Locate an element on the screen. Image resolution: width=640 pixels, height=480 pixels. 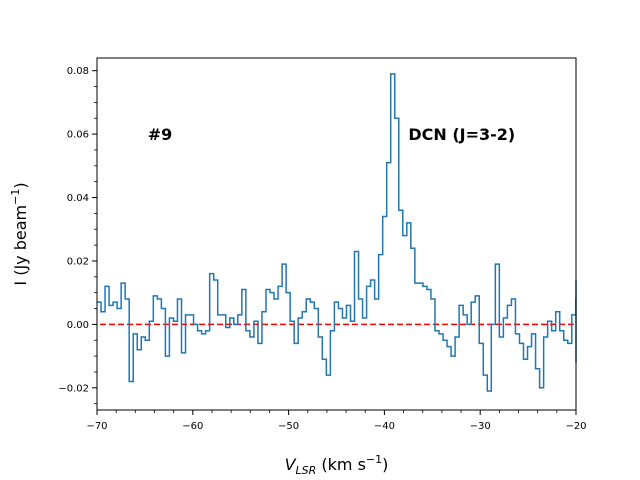
x-axis-title-close: ) is located at coordinates (385, 464).